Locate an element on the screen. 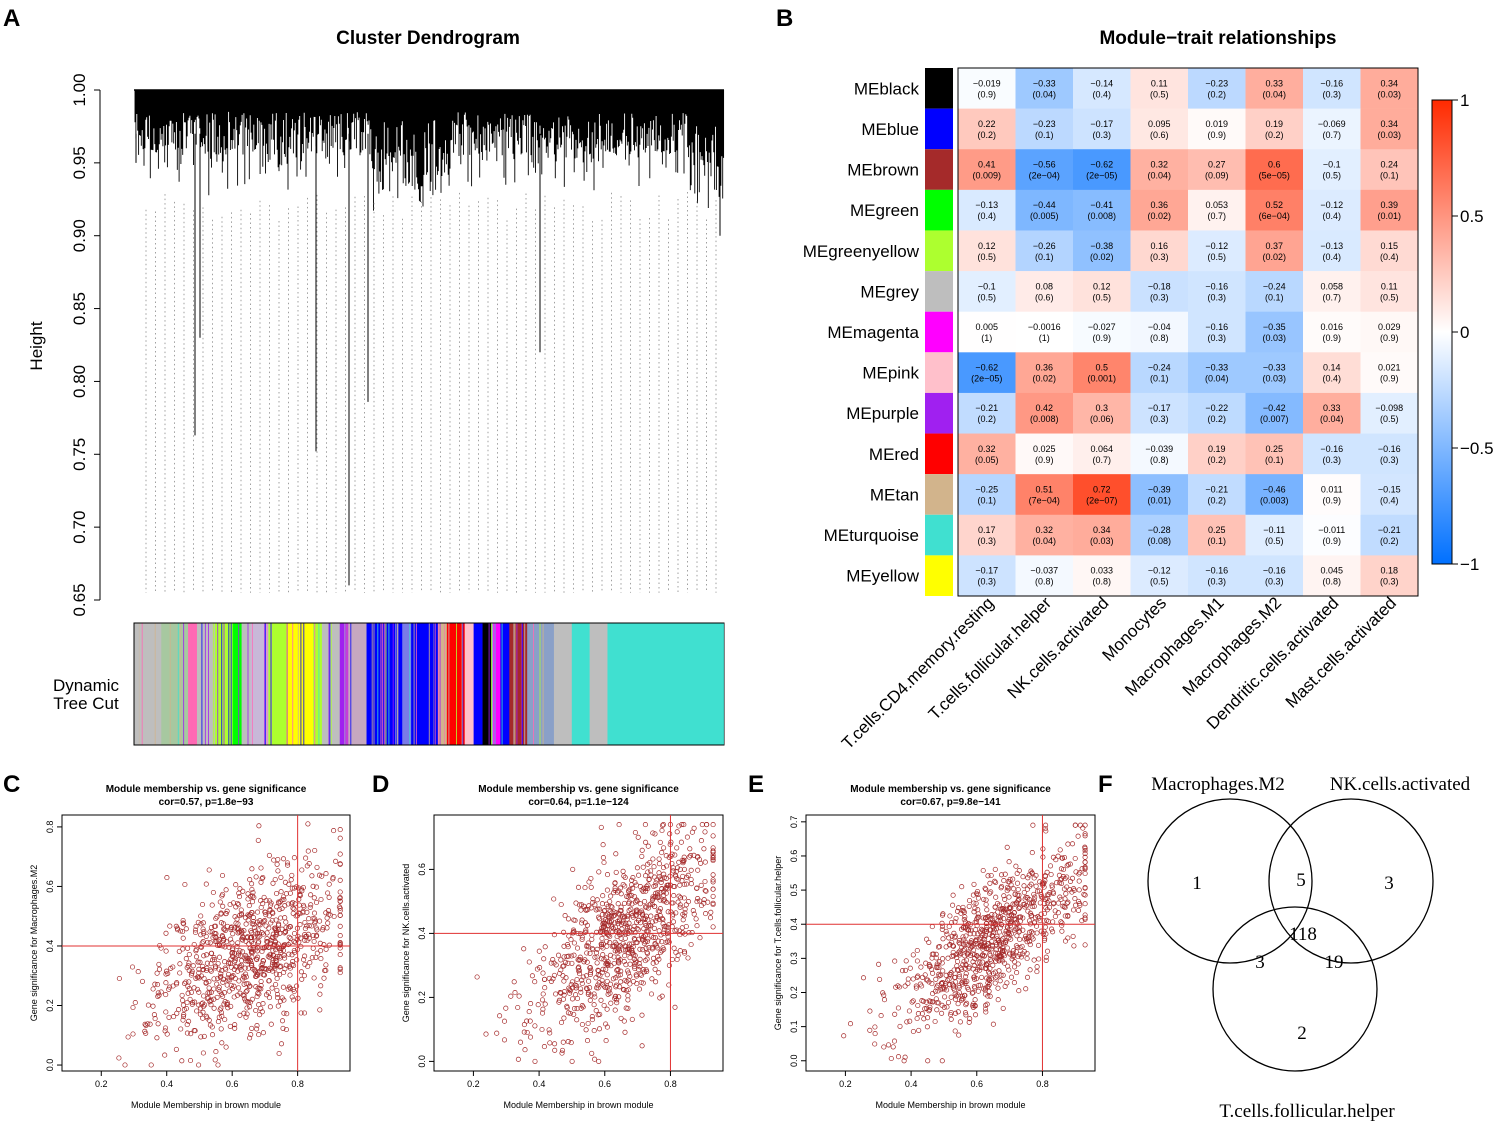 The image size is (1498, 1122). heatmap-row-color is located at coordinates (939, 251).